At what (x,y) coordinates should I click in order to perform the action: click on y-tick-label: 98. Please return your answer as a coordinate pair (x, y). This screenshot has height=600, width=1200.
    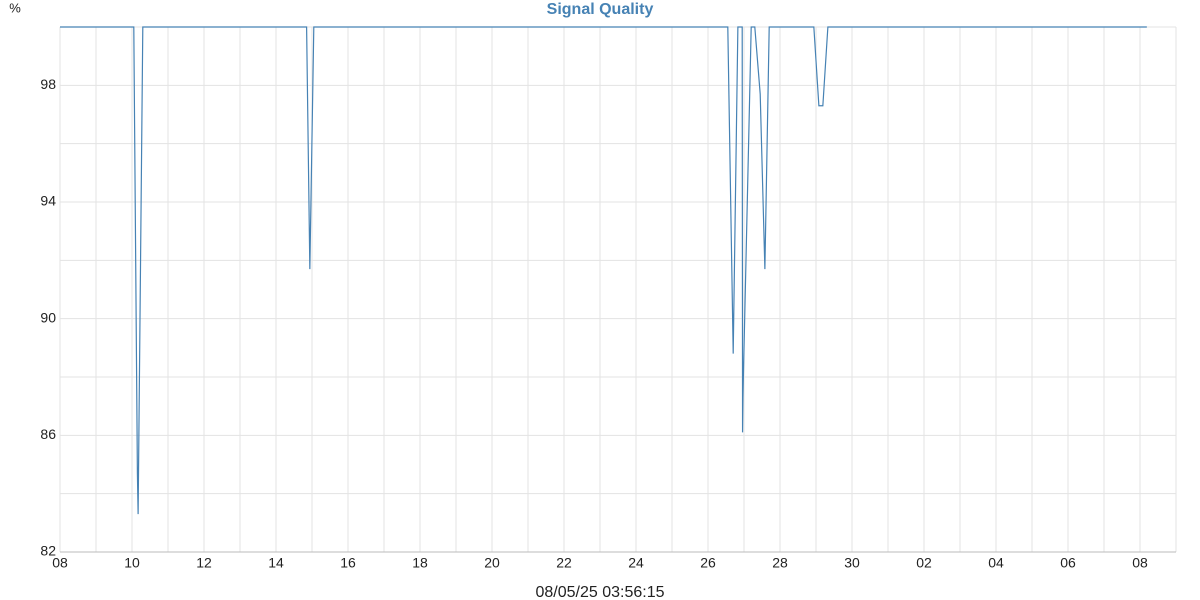
    Looking at the image, I should click on (48, 84).